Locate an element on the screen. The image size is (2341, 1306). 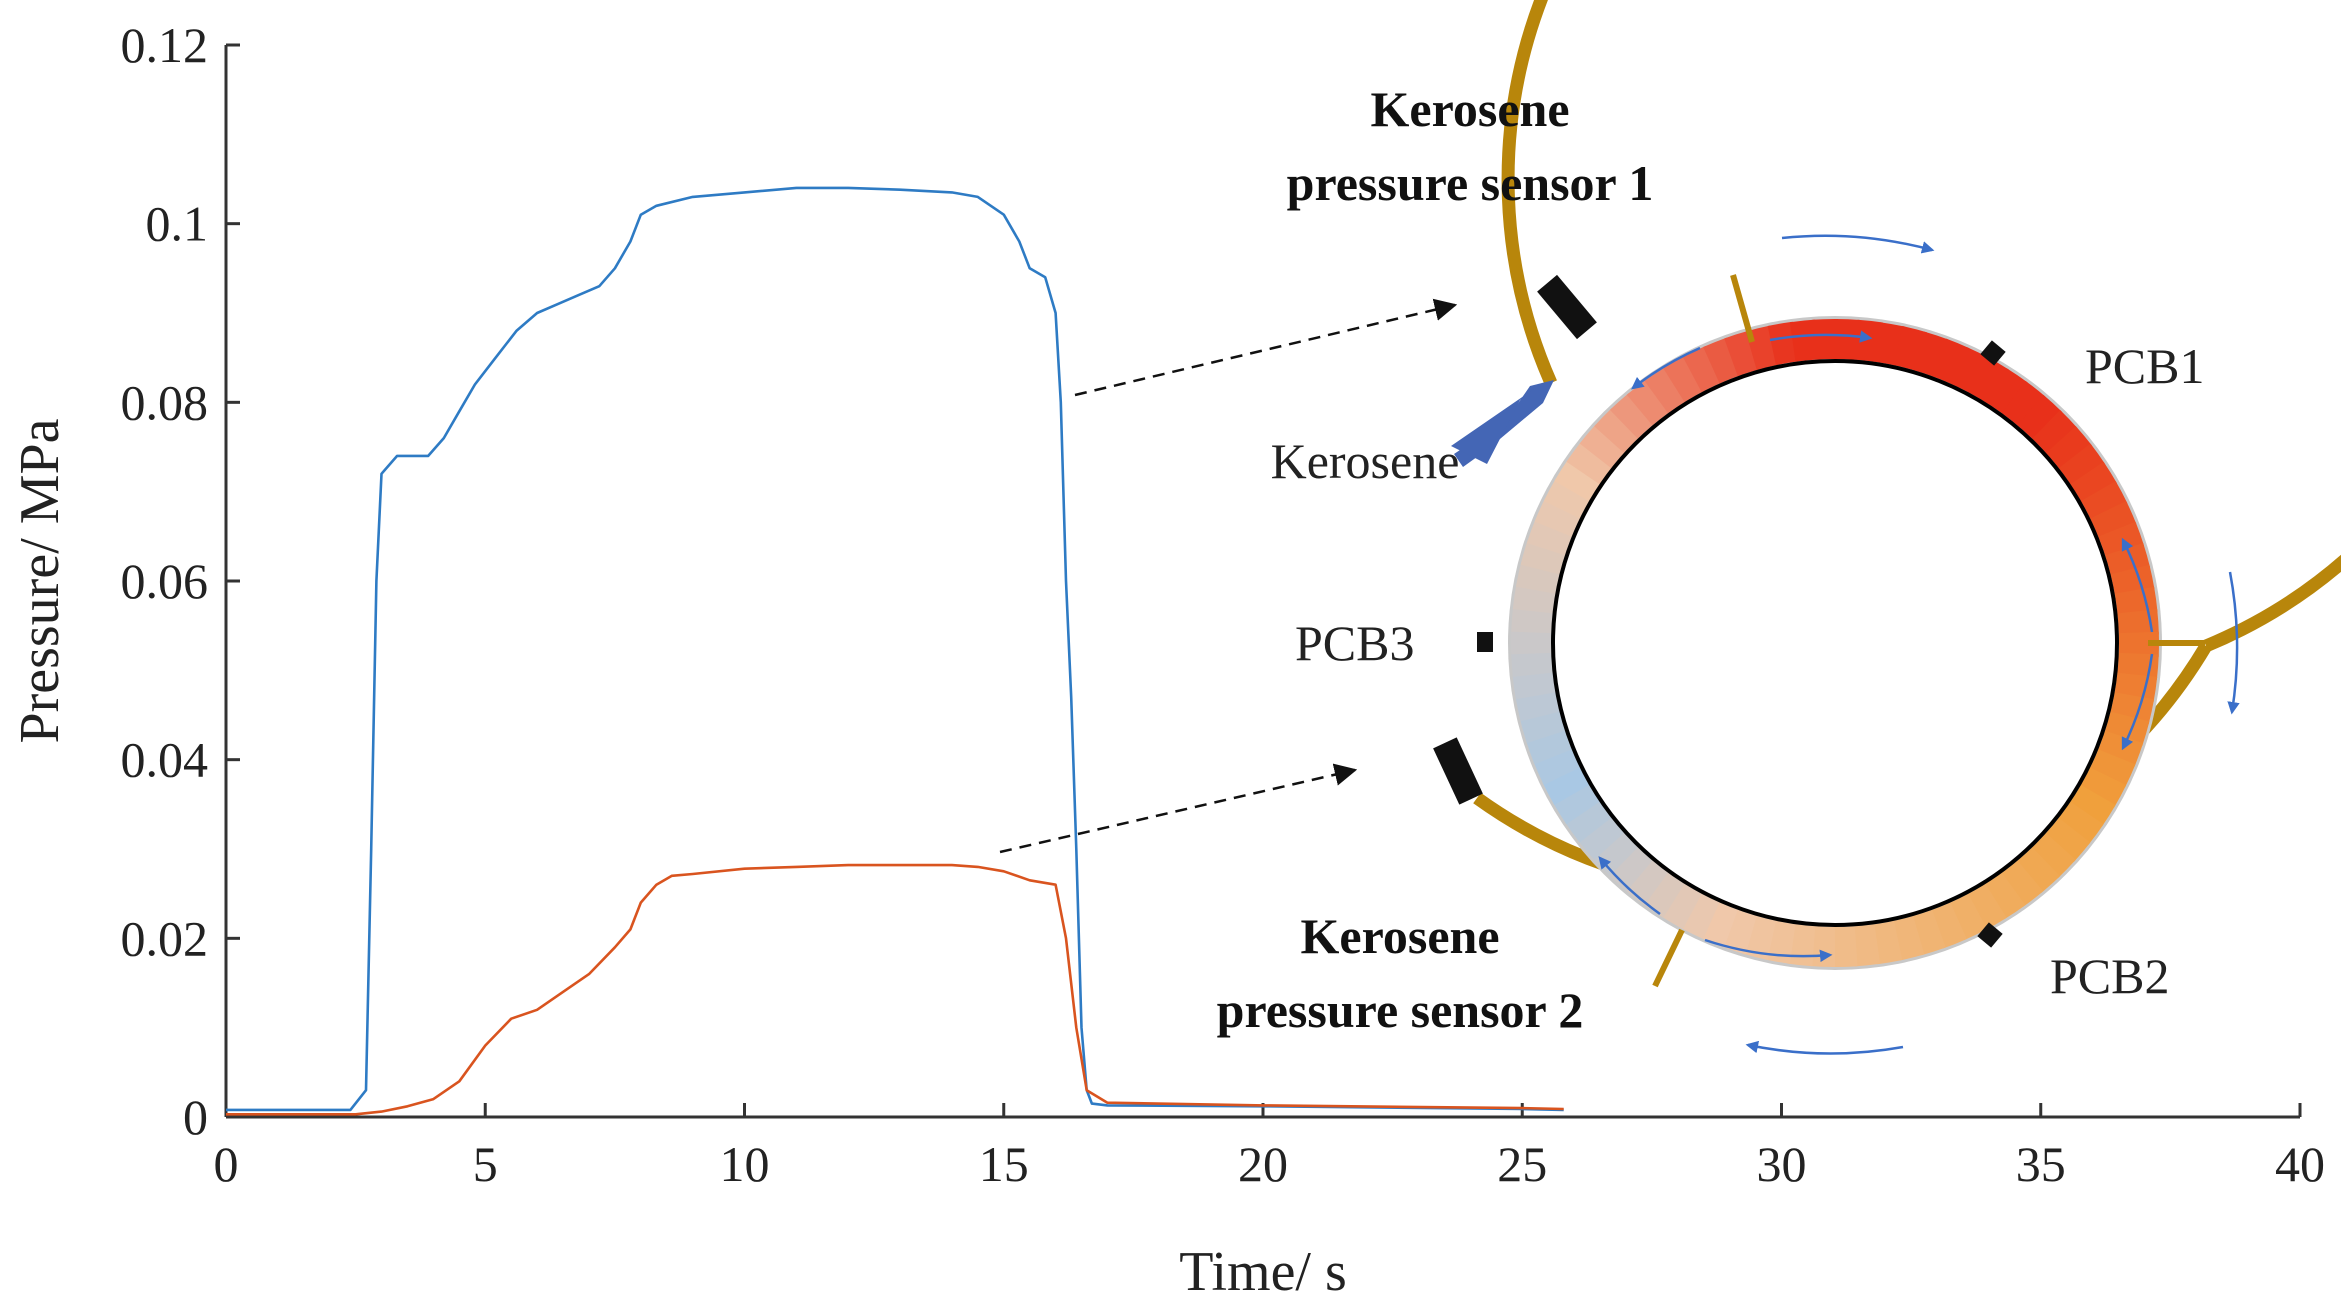
y-tick-label-1: 0.02 is located at coordinates (165, 938).